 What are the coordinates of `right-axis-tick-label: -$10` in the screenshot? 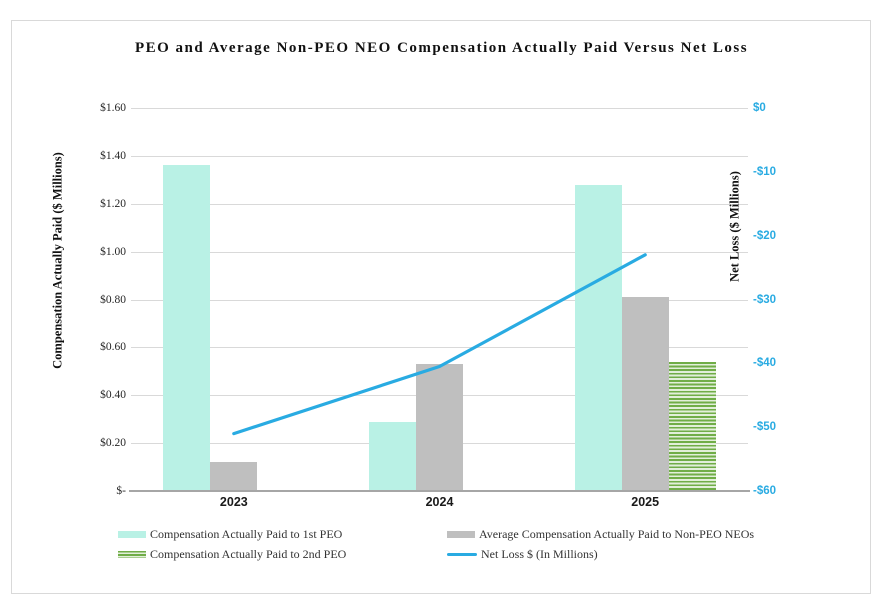 It's located at (765, 171).